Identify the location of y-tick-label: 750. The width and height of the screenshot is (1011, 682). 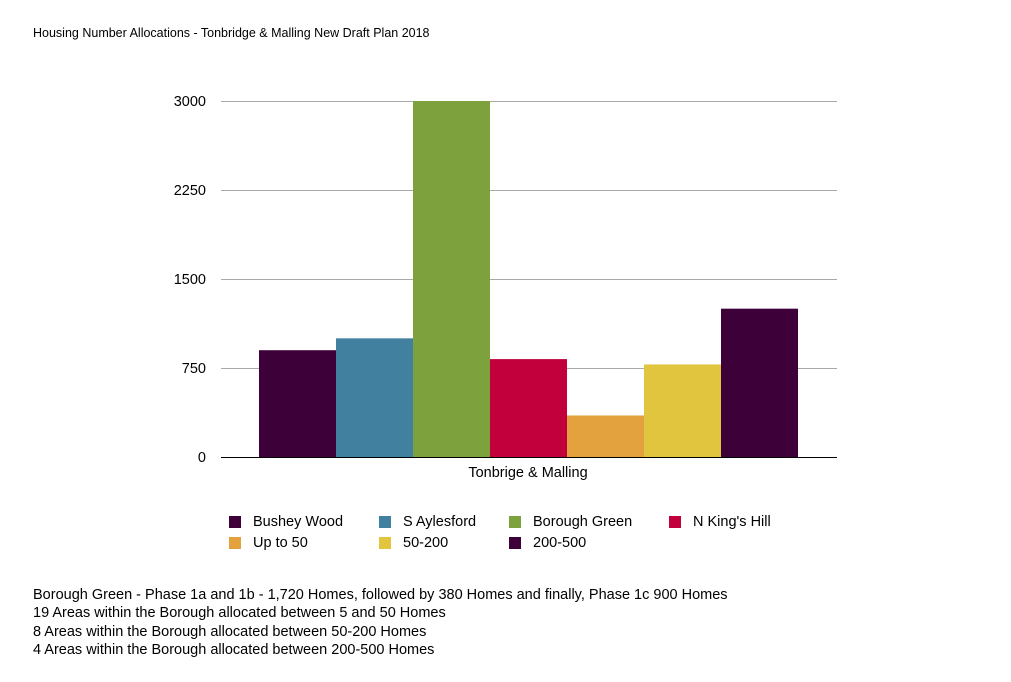
(194, 369).